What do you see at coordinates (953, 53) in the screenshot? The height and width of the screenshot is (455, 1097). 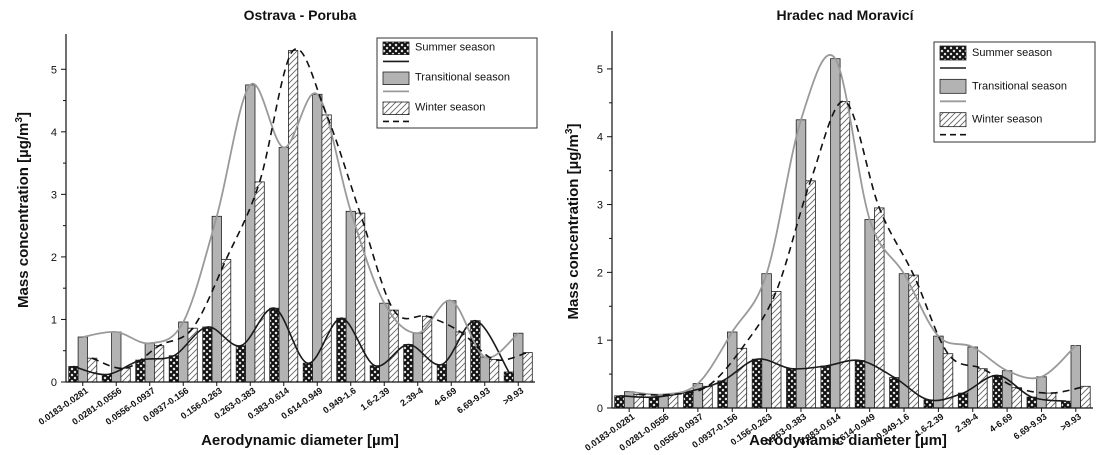 I see `legend-swatch-summer` at bounding box center [953, 53].